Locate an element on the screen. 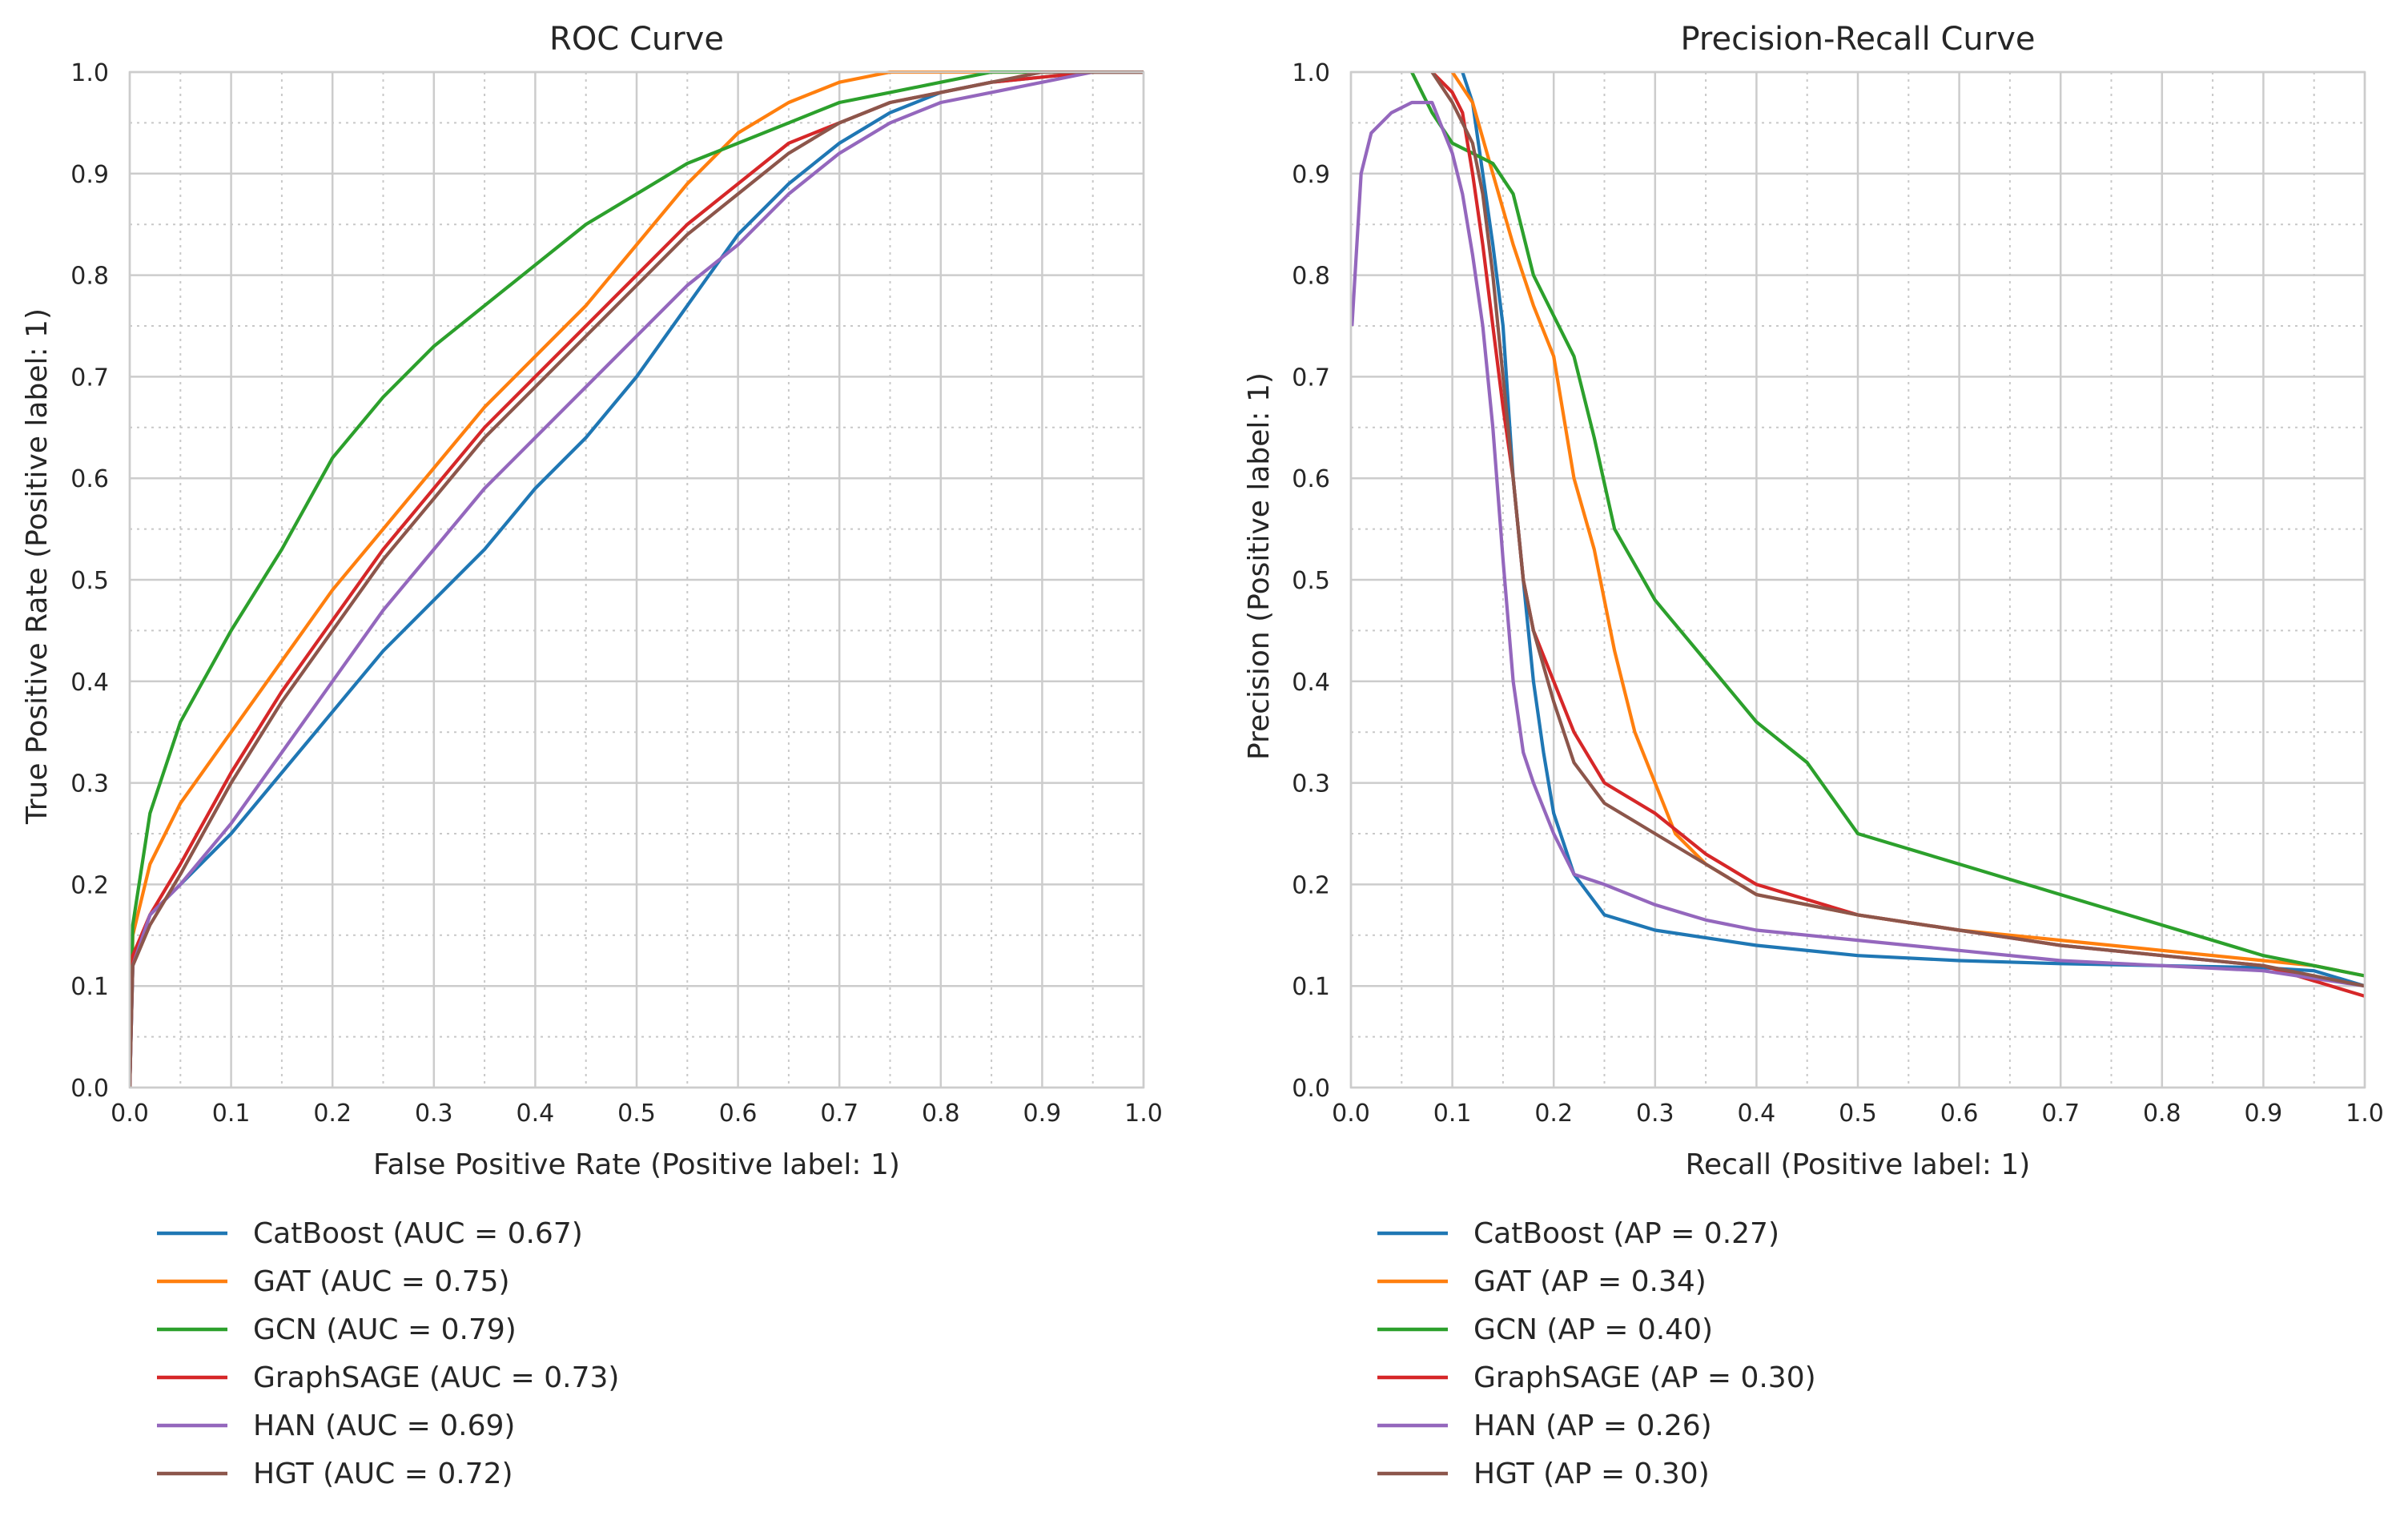 The height and width of the screenshot is (1528, 2408). roc-title: ROC Curve is located at coordinates (637, 39).